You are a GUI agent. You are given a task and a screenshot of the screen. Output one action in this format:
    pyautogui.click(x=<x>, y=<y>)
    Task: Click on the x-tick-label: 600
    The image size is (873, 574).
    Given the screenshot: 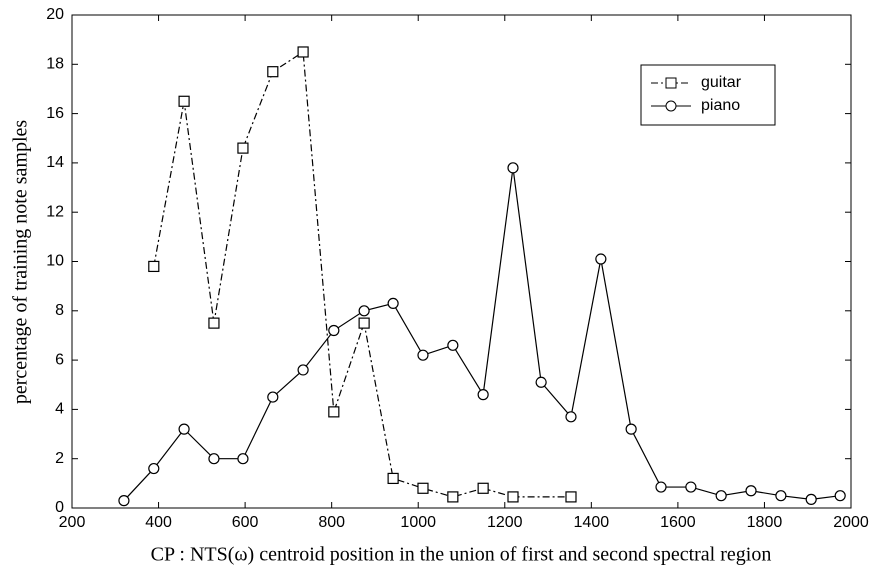 What is the action you would take?
    pyautogui.click(x=245, y=522)
    